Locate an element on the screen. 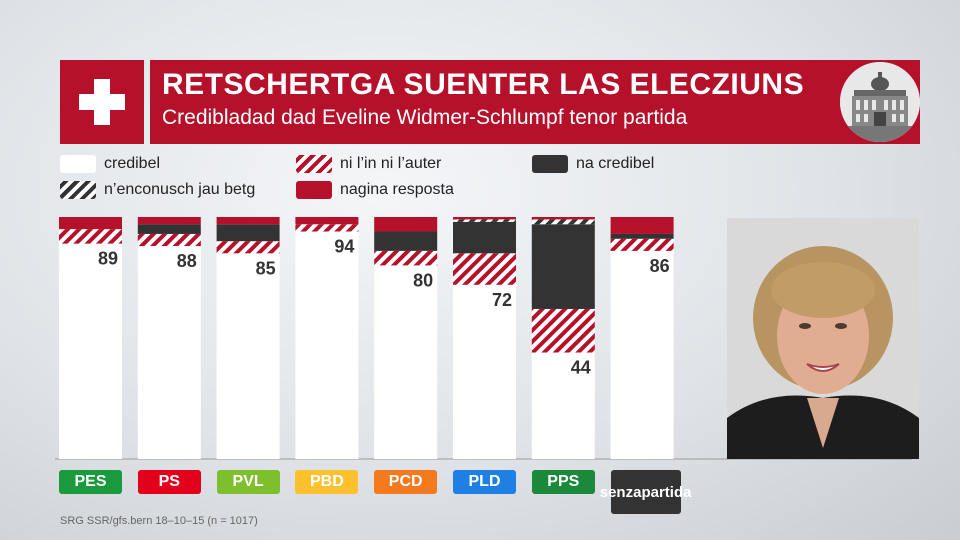 The width and height of the screenshot is (960, 540). legend-item-noresp: nagina resposta is located at coordinates (375, 190).